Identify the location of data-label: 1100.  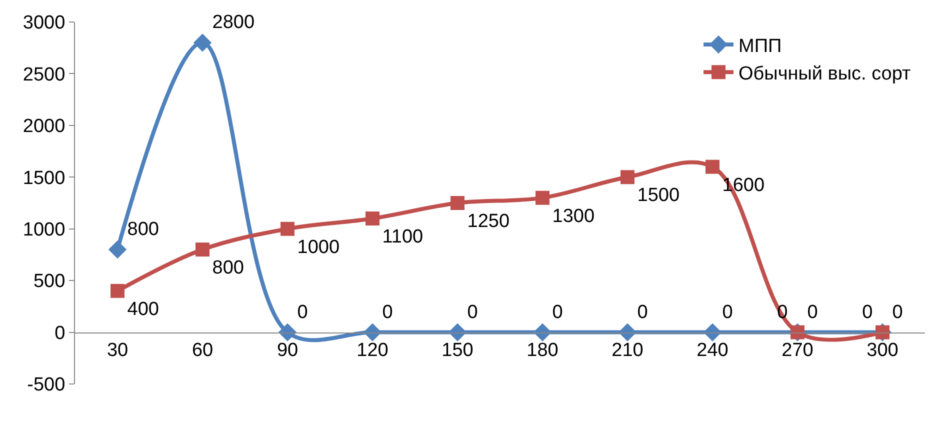
(403, 237).